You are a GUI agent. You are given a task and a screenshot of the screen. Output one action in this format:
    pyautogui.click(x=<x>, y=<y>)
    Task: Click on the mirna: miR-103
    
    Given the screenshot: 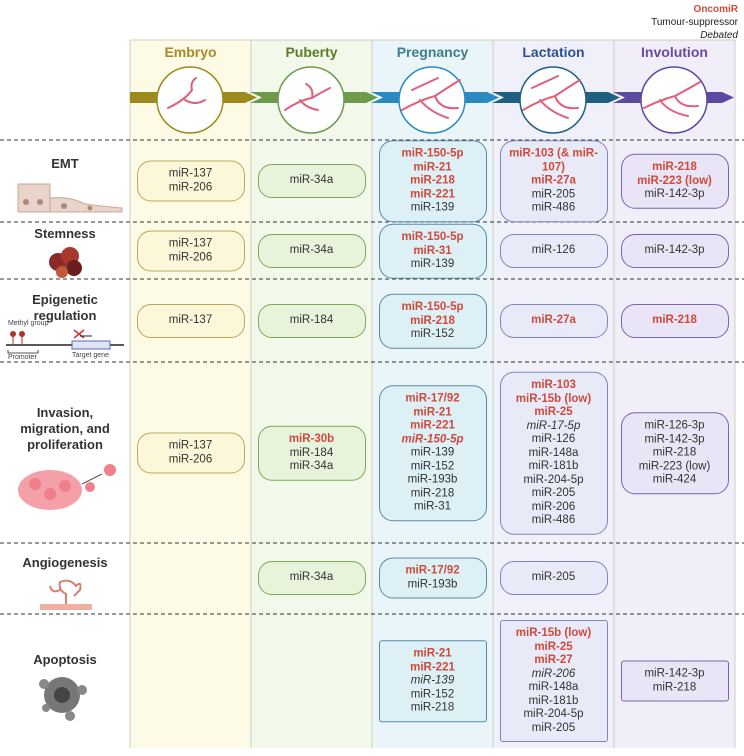 What is the action you would take?
    pyautogui.click(x=553, y=384)
    